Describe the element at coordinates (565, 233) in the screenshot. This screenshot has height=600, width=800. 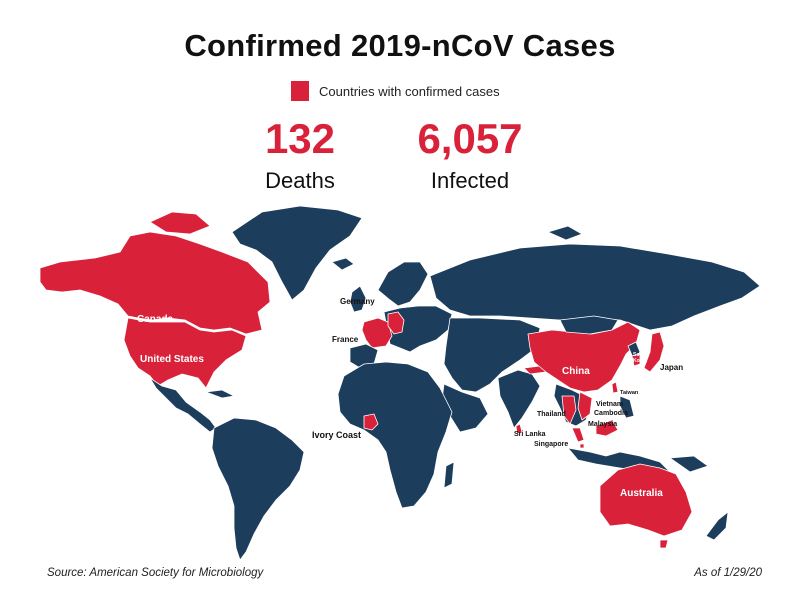
I see `russia-islands-shape` at that location.